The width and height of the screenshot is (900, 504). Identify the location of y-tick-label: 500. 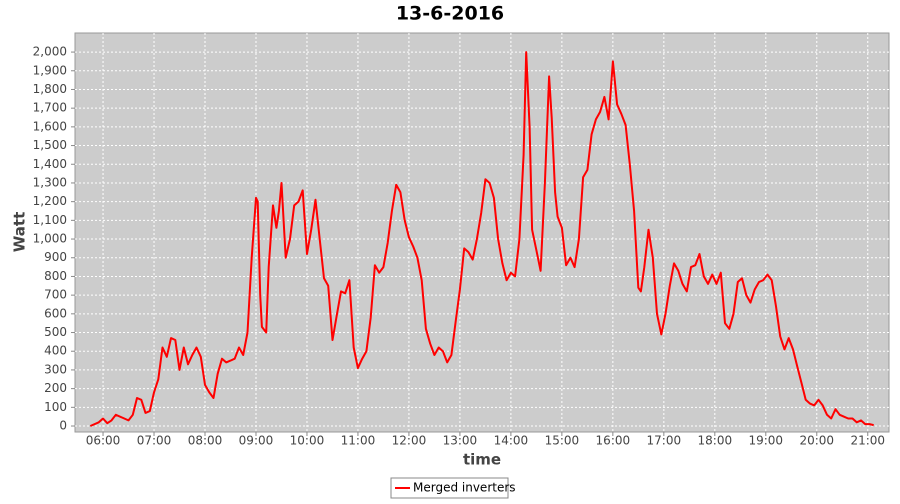
(55, 332).